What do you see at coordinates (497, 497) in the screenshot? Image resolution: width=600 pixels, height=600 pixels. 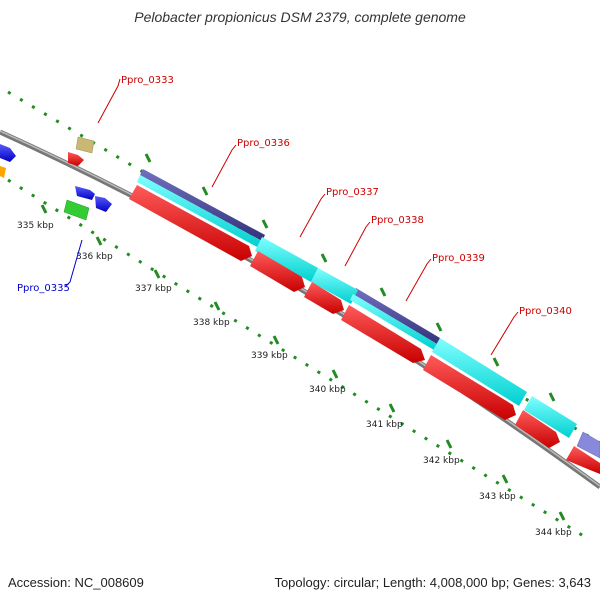 I see `tick-label: 343 kbp` at bounding box center [497, 497].